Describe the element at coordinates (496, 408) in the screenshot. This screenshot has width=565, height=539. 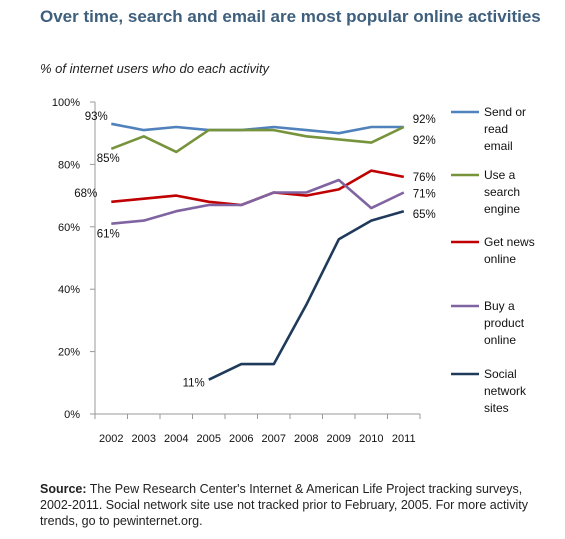
I see `legend-label: sites` at that location.